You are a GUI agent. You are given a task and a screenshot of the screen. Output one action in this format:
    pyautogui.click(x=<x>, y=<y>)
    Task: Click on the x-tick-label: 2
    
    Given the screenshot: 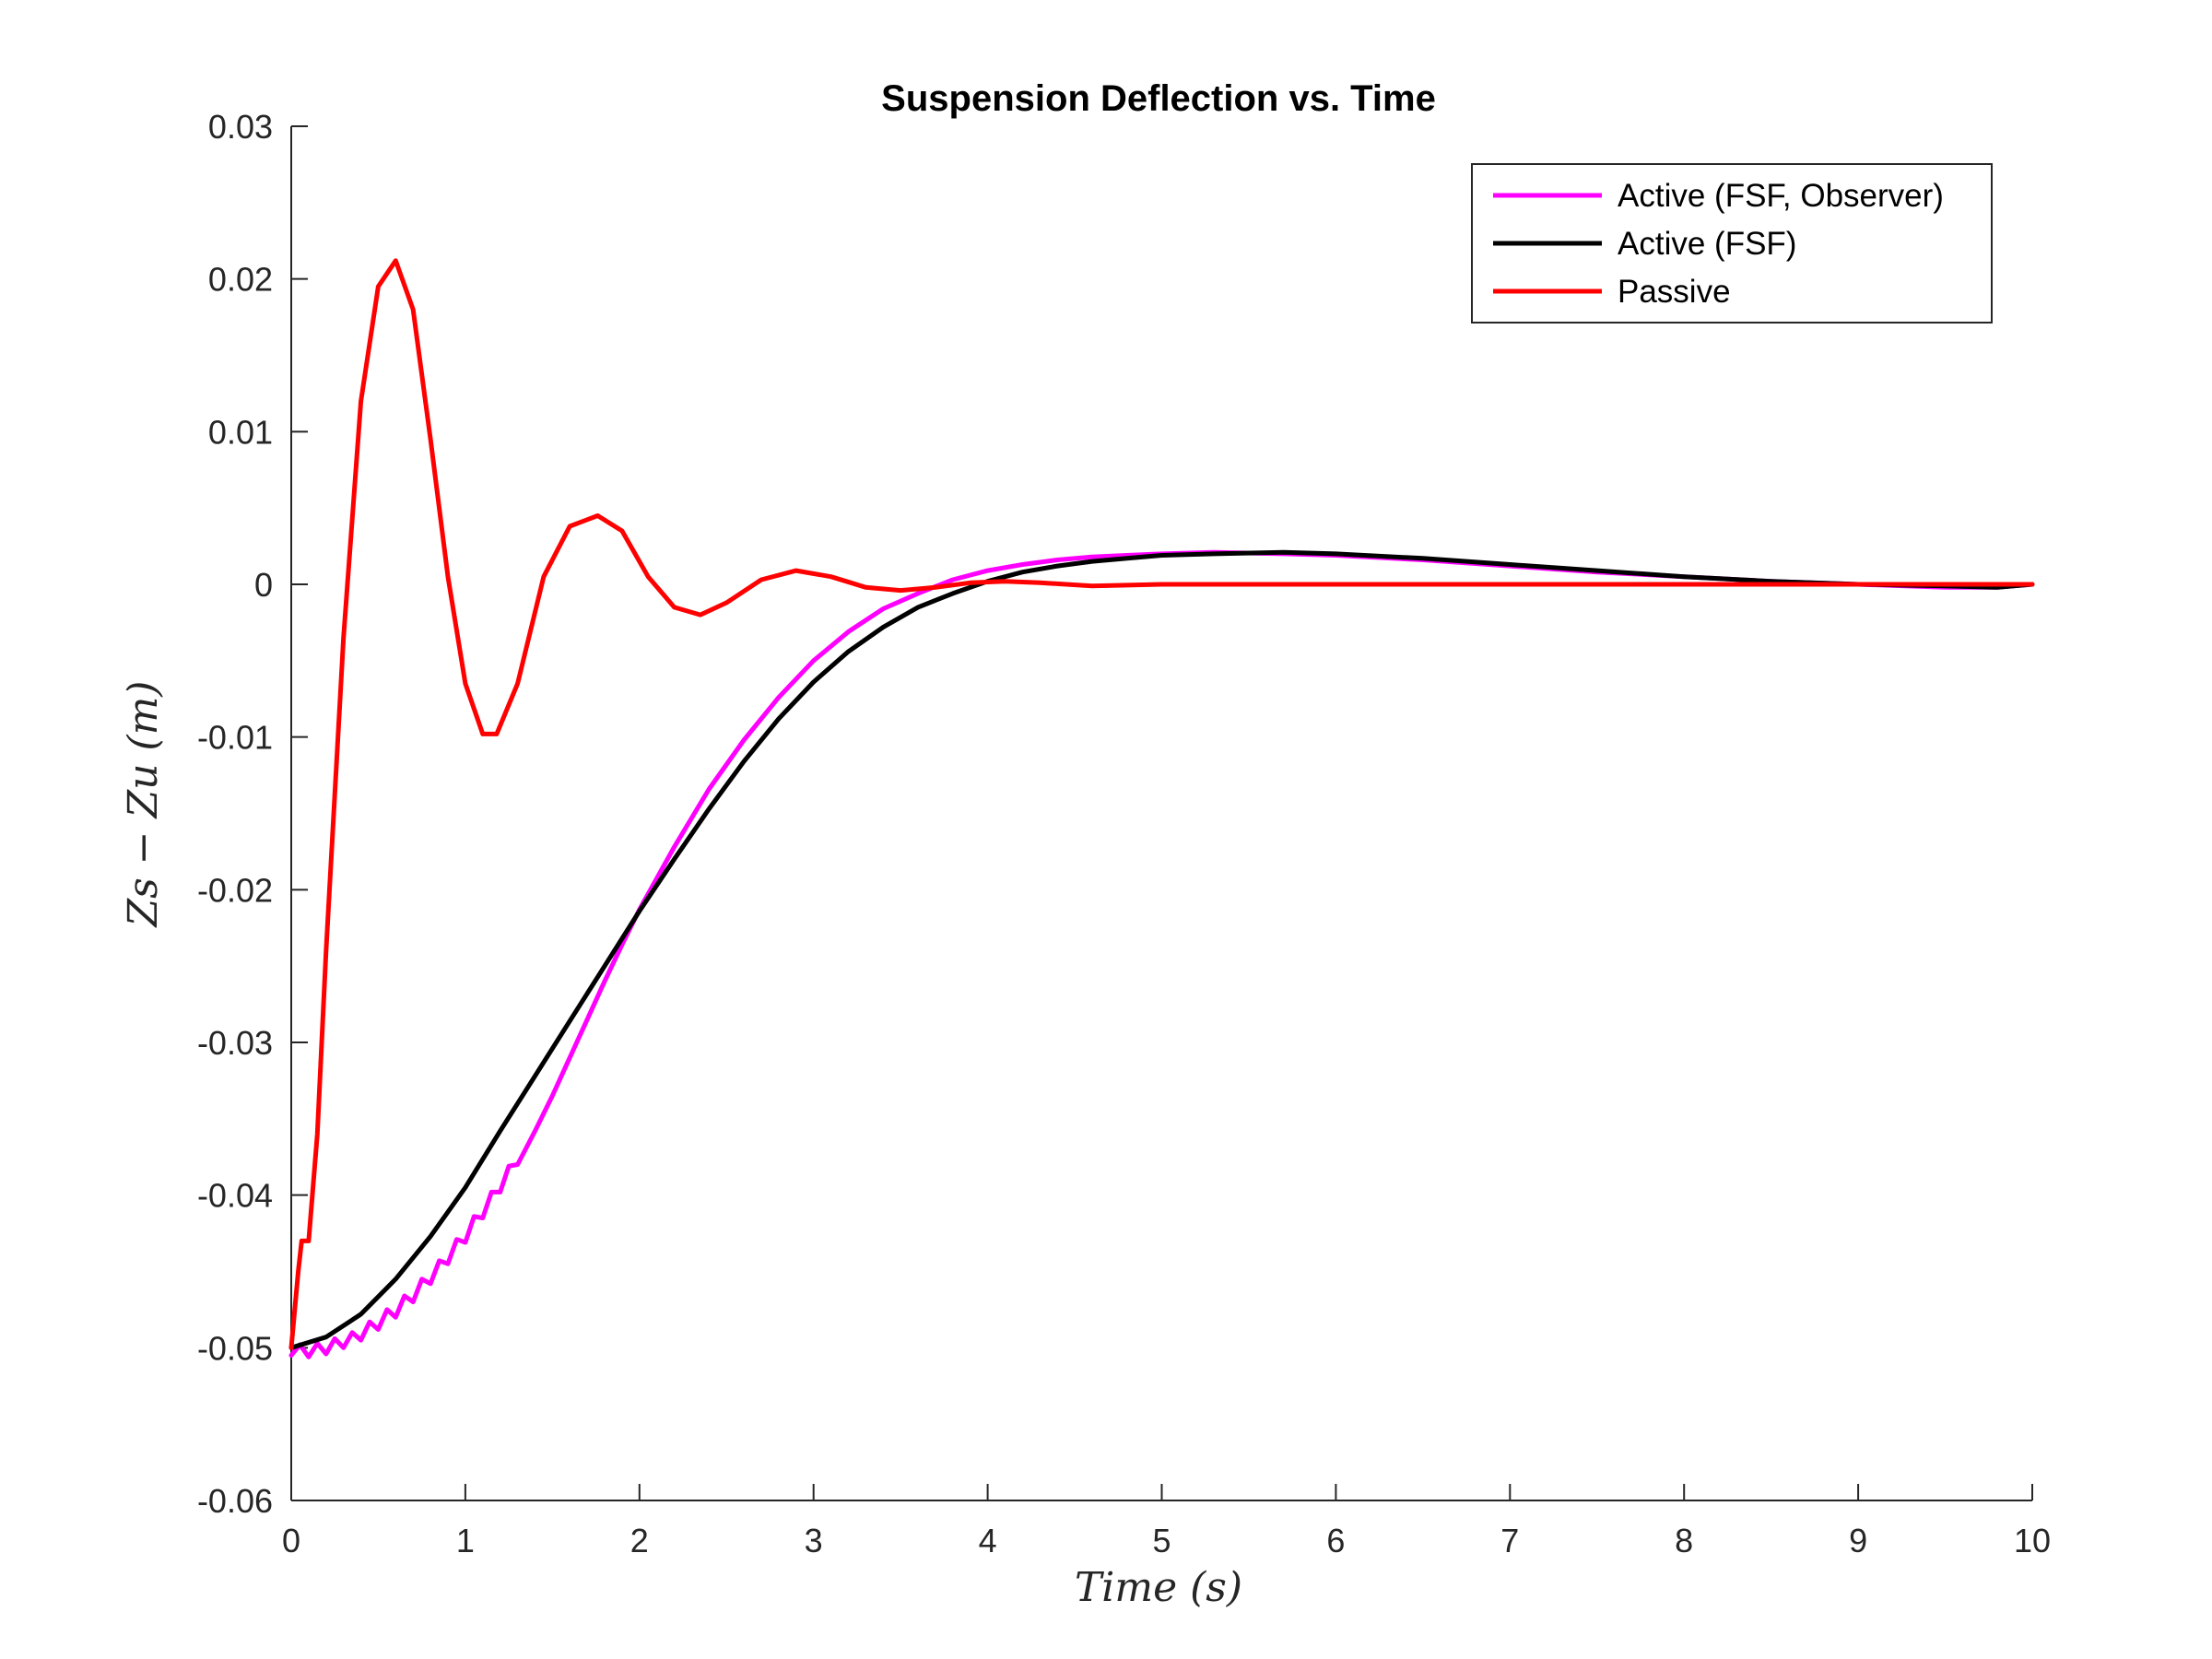 What is the action you would take?
    pyautogui.click(x=639, y=1540)
    